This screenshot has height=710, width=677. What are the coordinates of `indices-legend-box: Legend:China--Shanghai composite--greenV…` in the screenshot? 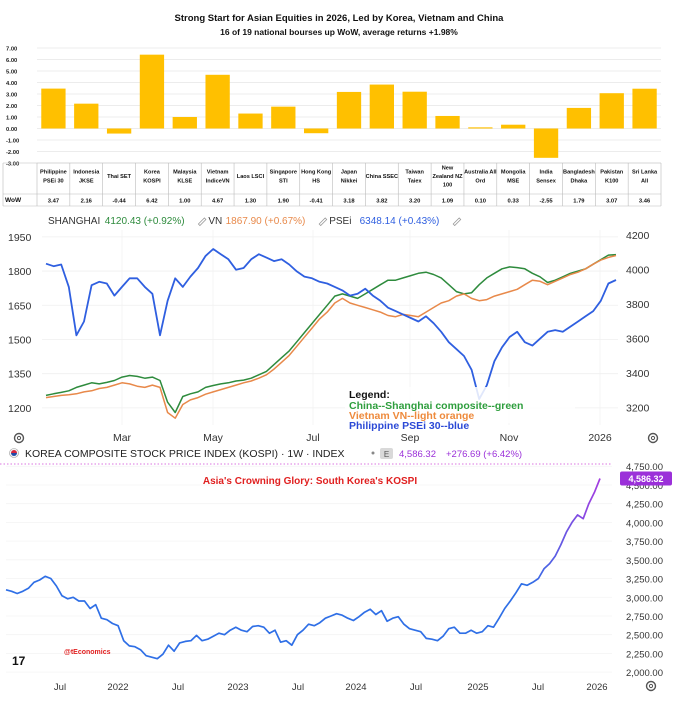 It's located at (460, 409).